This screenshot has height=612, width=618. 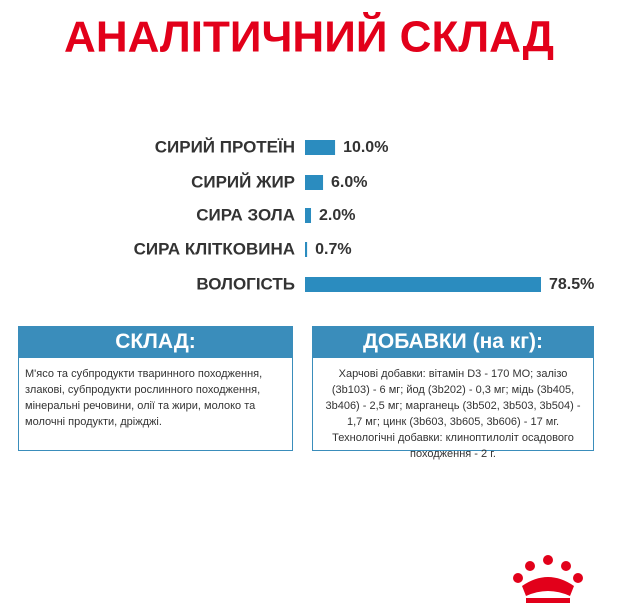 What do you see at coordinates (214, 248) in the screenshot?
I see `category-label: СИРА КЛІТКОВИНА` at bounding box center [214, 248].